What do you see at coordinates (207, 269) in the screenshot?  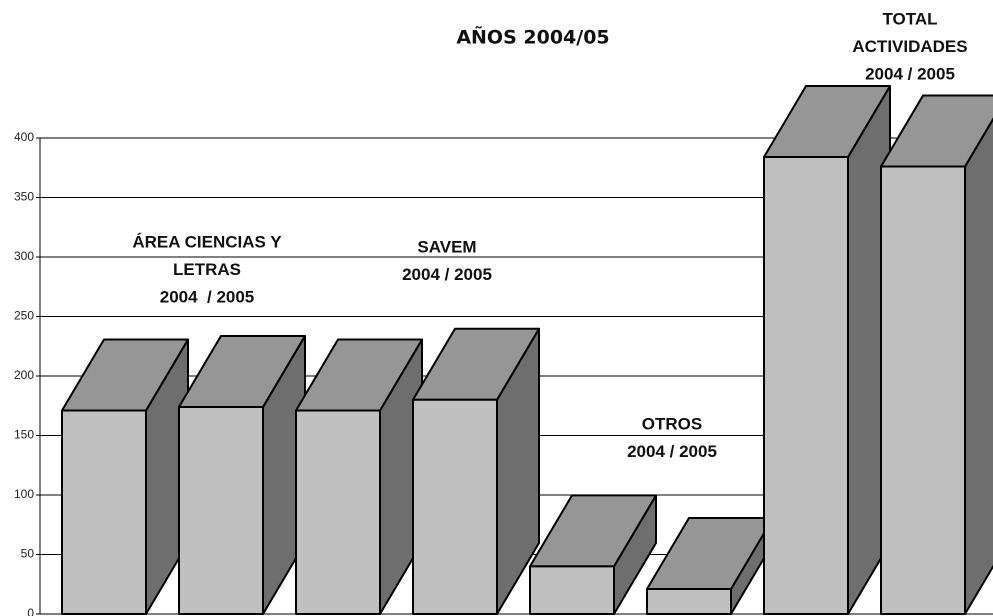 I see `annotation: LETRAS` at bounding box center [207, 269].